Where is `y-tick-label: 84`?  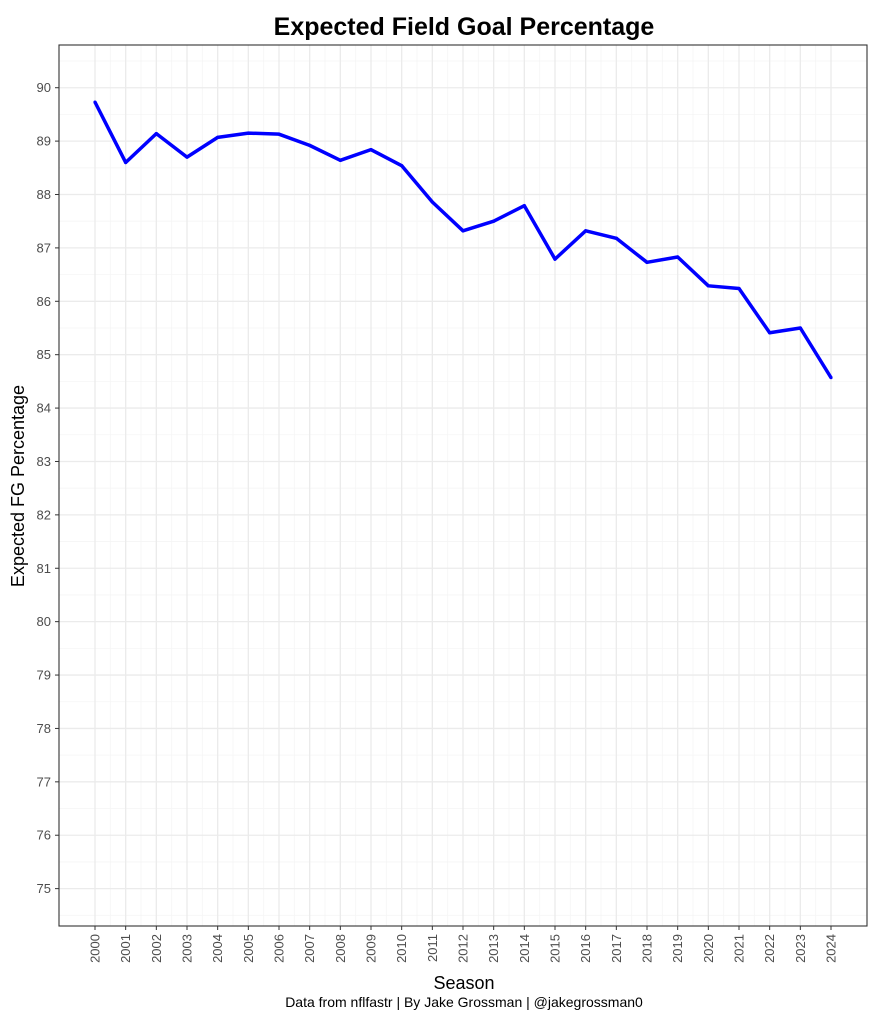 y-tick-label: 84 is located at coordinates (44, 408).